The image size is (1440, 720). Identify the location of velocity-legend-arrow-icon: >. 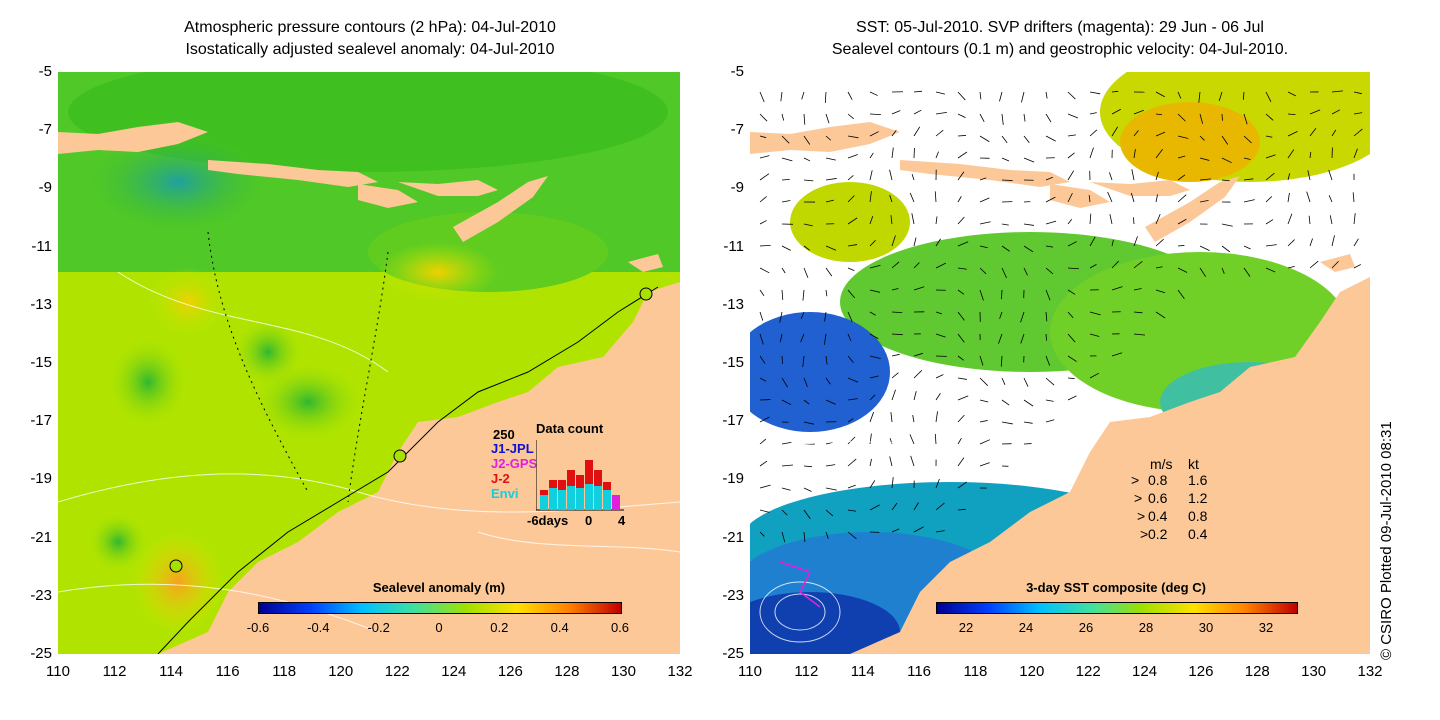
(1141, 516).